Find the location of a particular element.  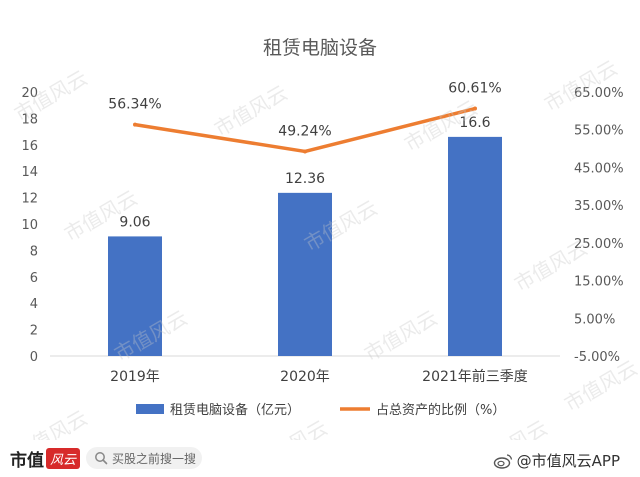

left-axis-tick-label: 6 is located at coordinates (34, 278).